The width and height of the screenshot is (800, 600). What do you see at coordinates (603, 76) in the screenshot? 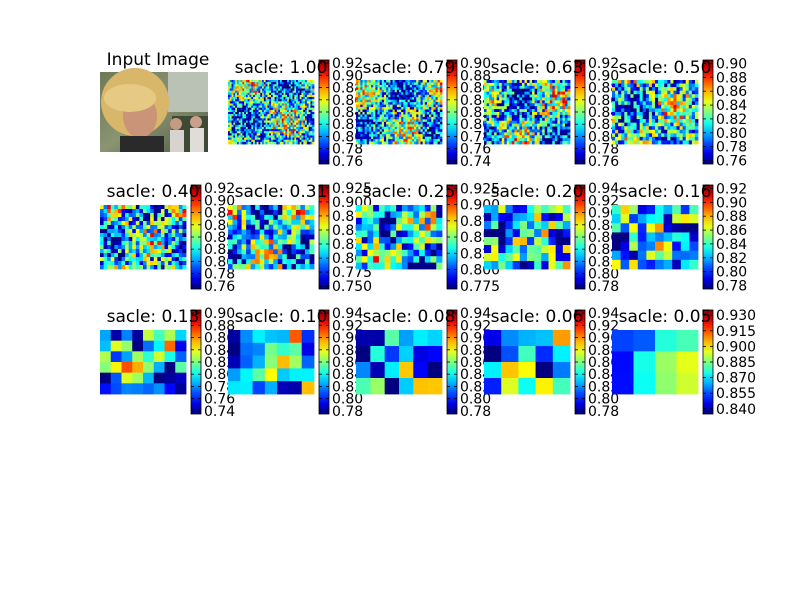
I see `colorbar-tick-label: 0.90` at bounding box center [603, 76].